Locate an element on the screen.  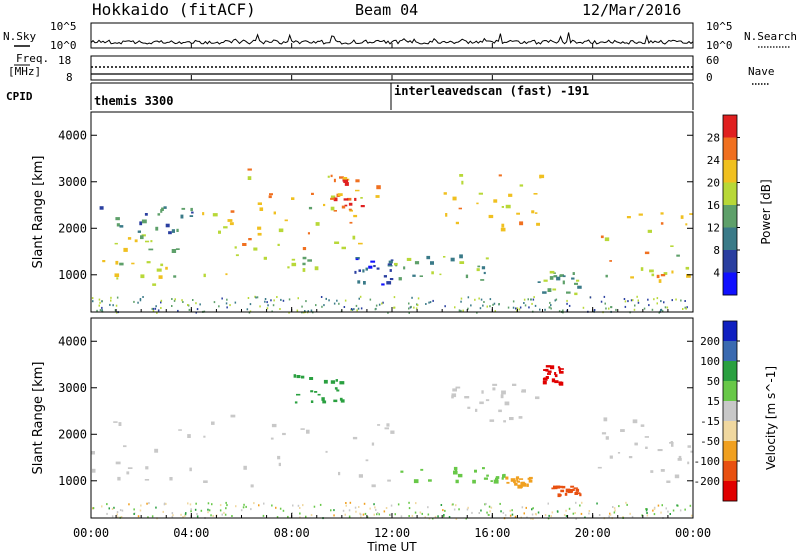
freq-label: Freq. is located at coordinates (32, 58).